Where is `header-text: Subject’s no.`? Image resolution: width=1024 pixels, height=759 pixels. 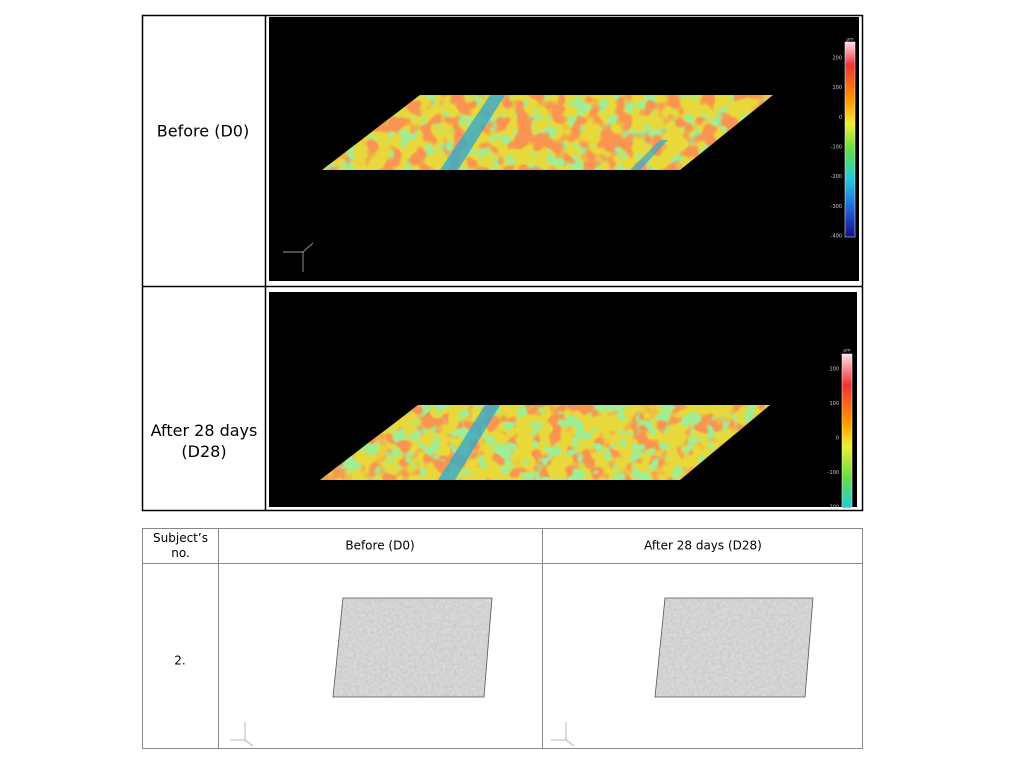 header-text: Subject’s no. is located at coordinates (180, 545).